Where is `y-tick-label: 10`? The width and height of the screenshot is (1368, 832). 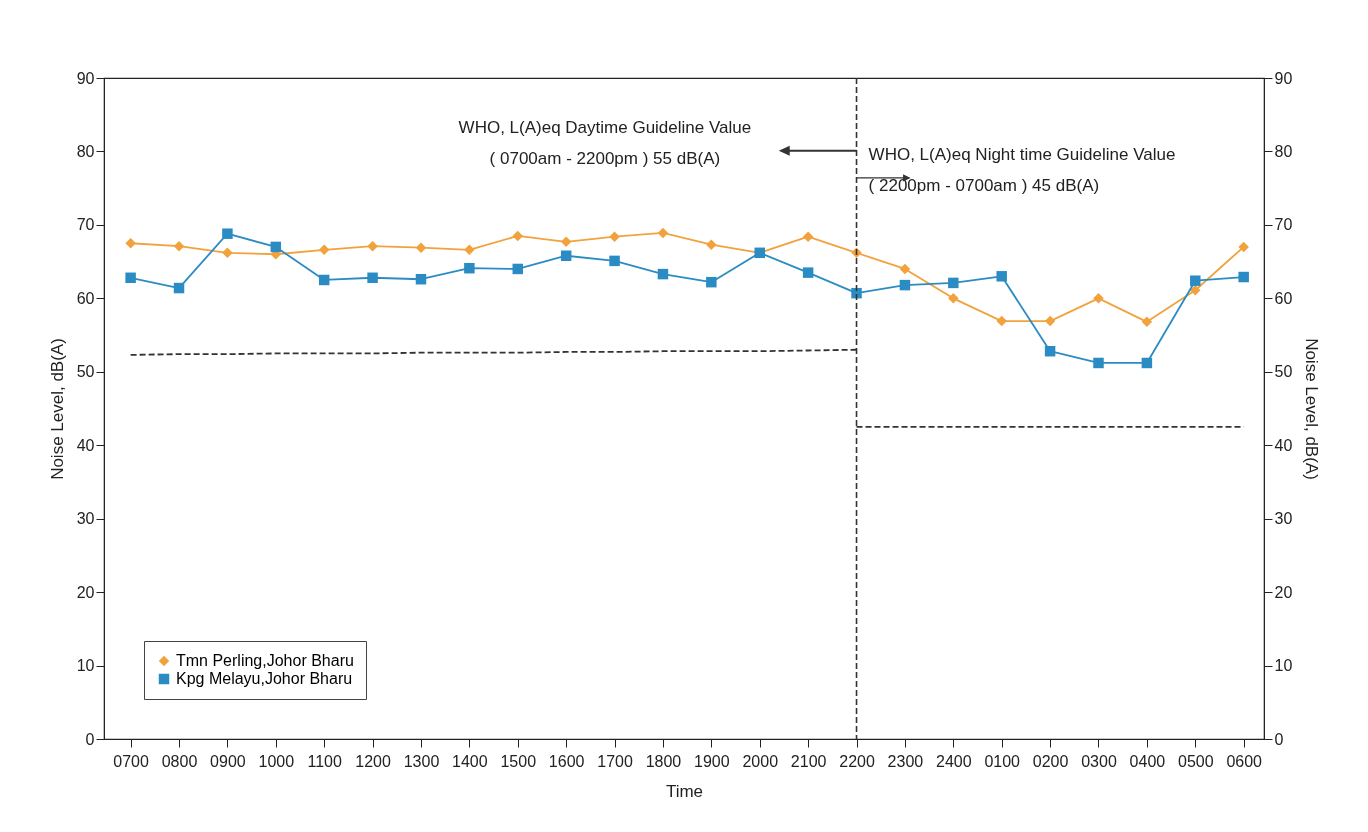
y-tick-label: 10 is located at coordinates (85, 666).